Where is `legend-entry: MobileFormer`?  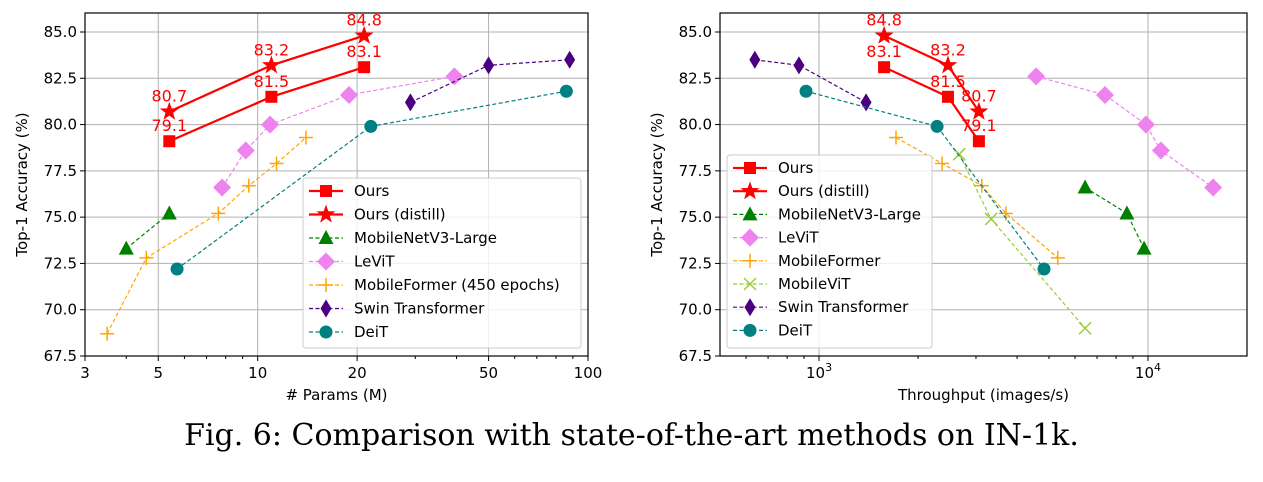
legend-entry: MobileFormer is located at coordinates (807, 261).